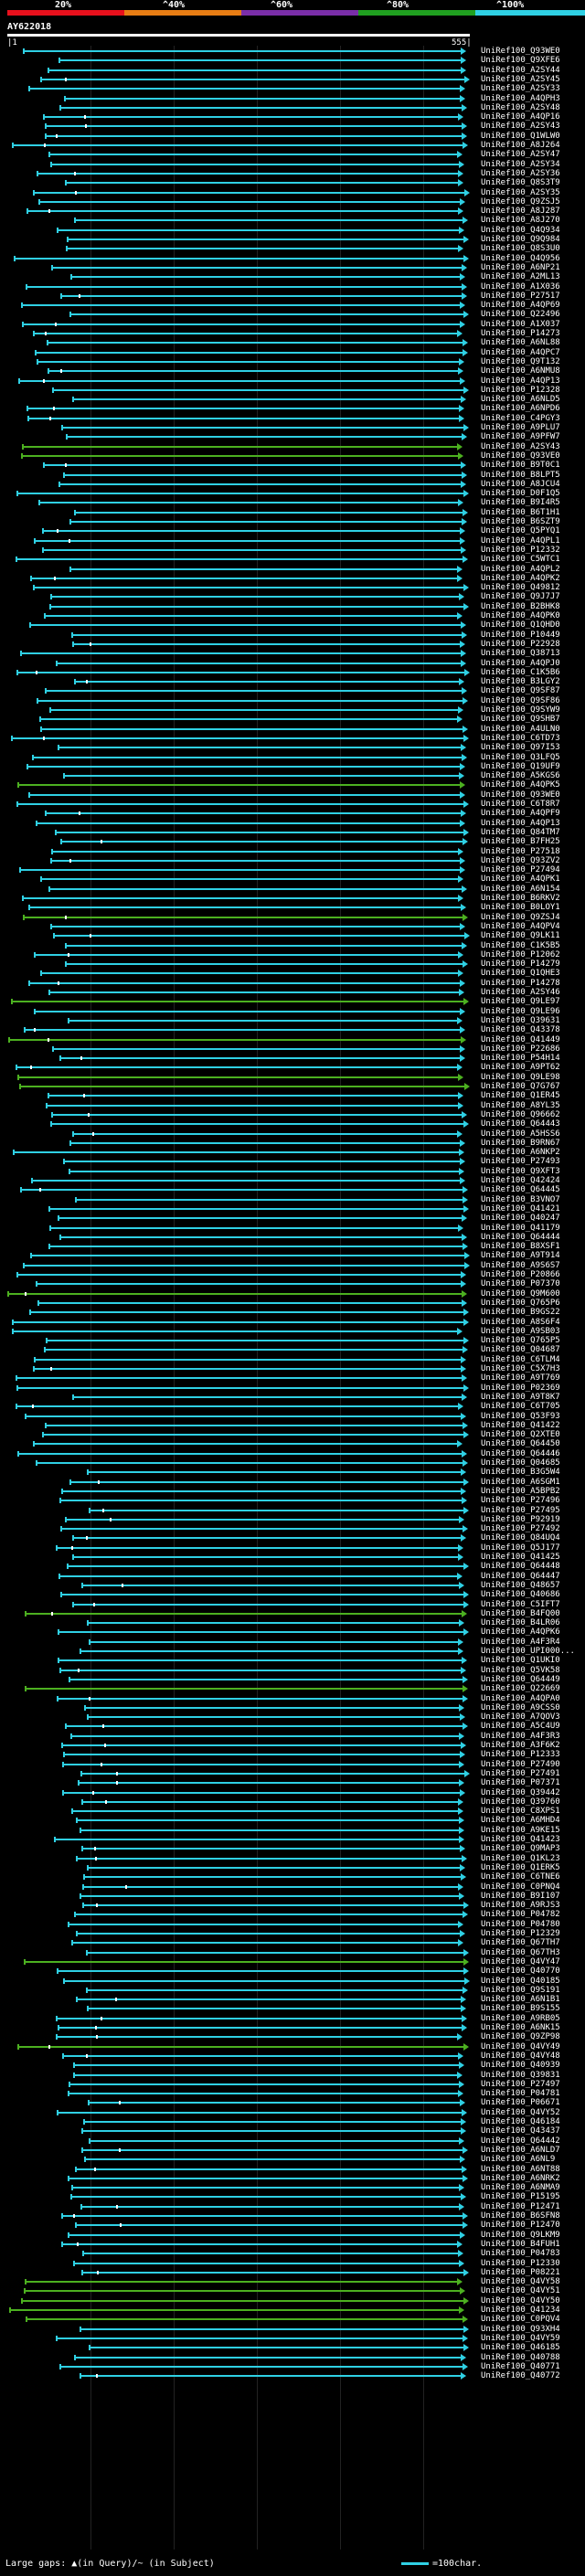 This screenshot has height=2576, width=585. I want to click on hit-row: UniRef100_Q84TM7, so click(293, 832).